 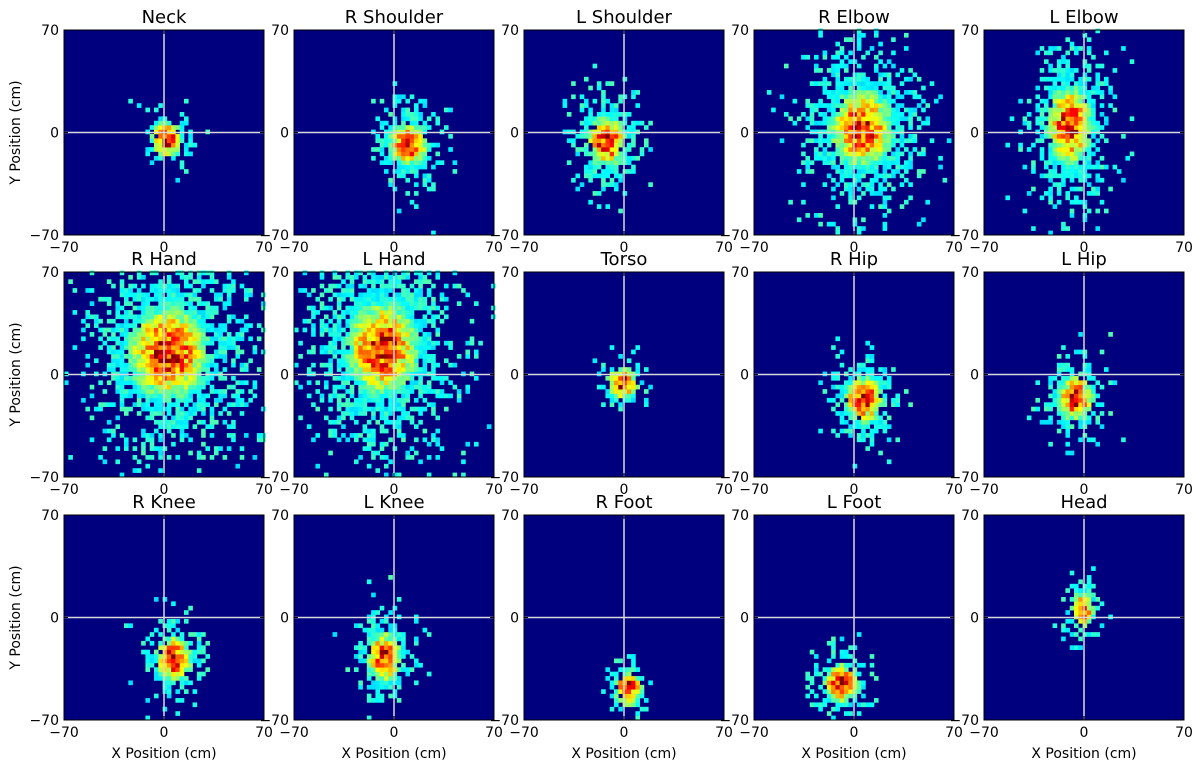 What do you see at coordinates (964, 721) in the screenshot?
I see `y-tick-label: −70` at bounding box center [964, 721].